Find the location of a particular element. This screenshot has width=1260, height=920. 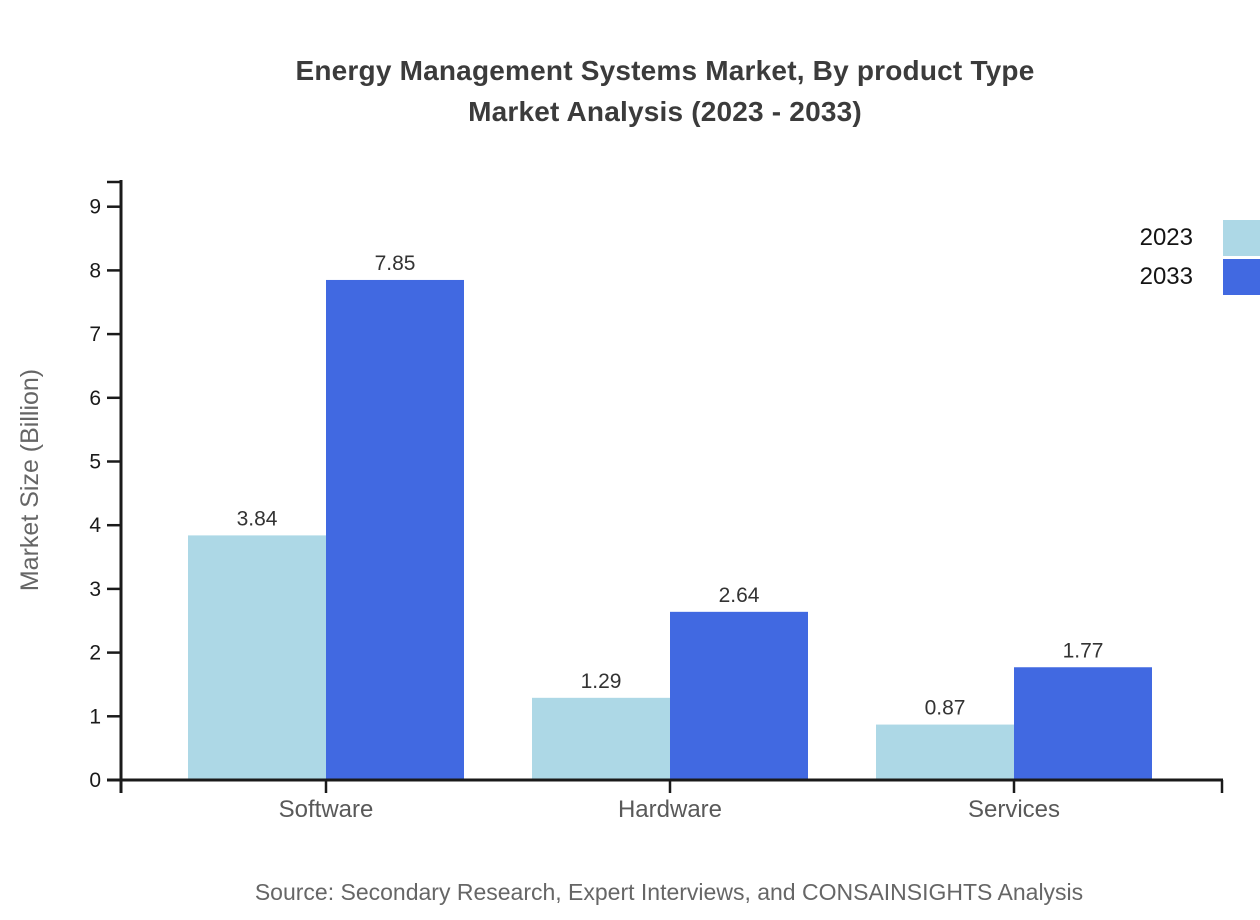

y-tick-label-0: 0 is located at coordinates (95, 780).